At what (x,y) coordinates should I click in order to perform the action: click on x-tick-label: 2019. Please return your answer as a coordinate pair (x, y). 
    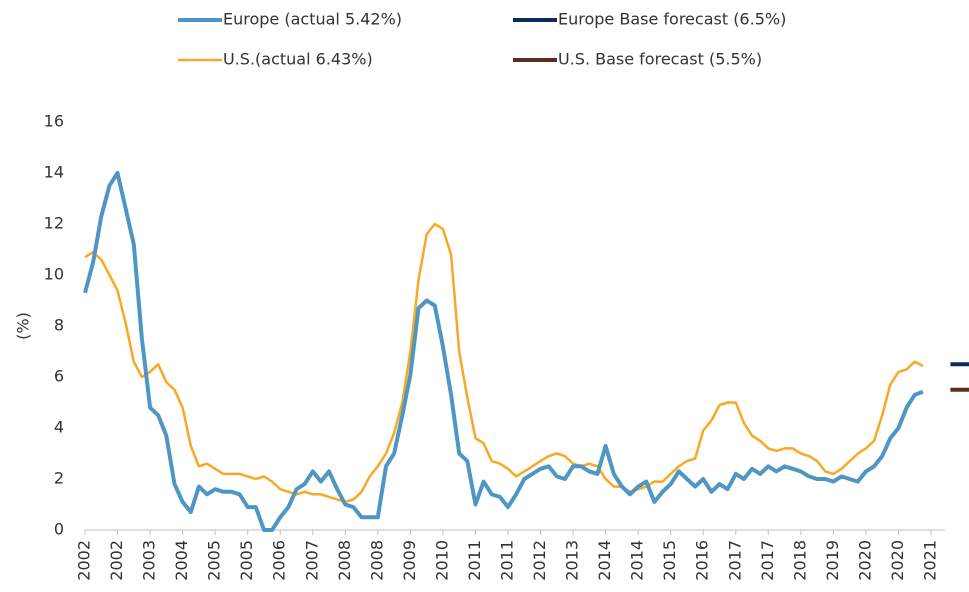
    Looking at the image, I should click on (832, 560).